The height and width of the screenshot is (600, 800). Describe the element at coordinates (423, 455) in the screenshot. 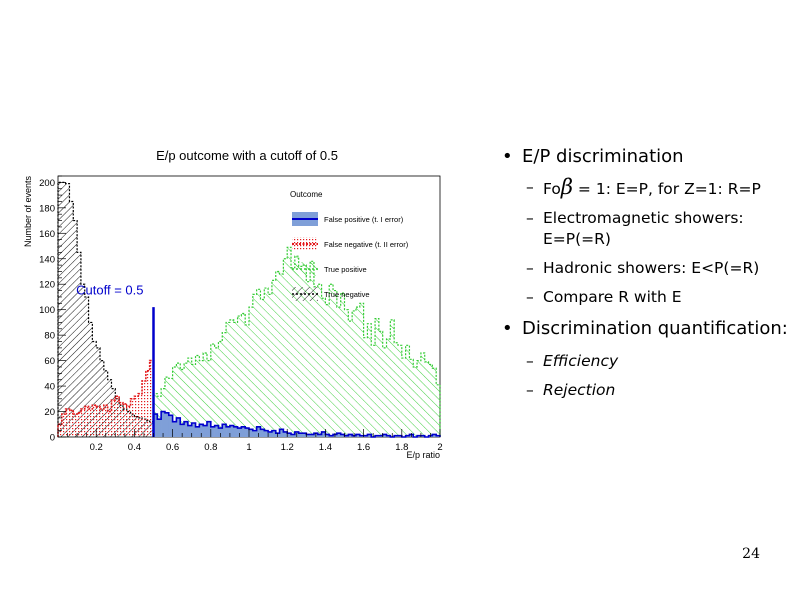

I see `x-axis-label: E/p ratio` at that location.